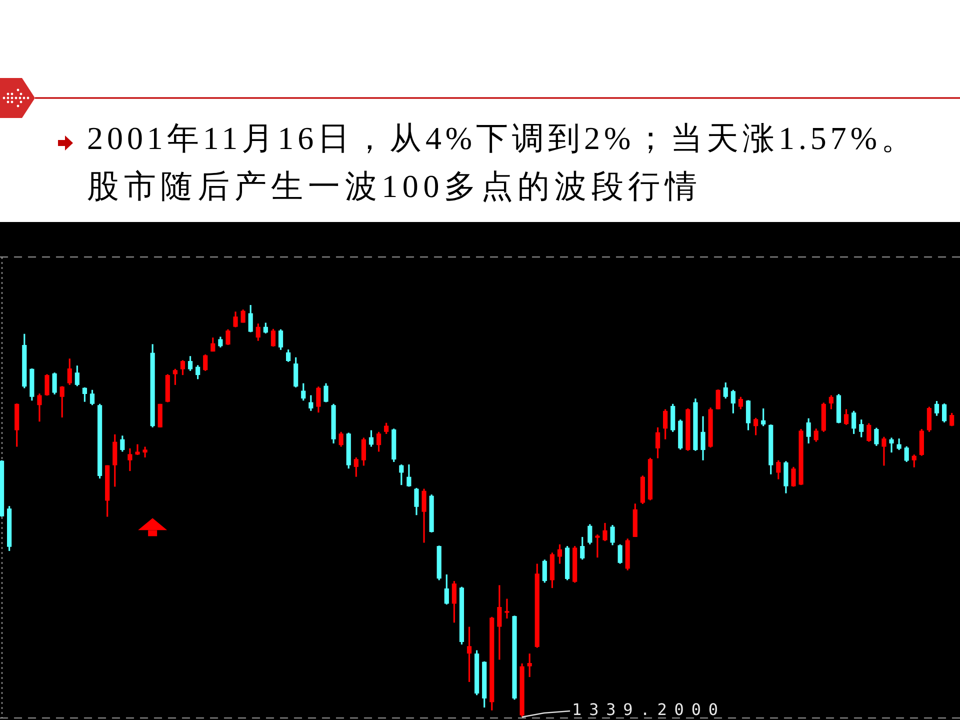 The height and width of the screenshot is (720, 960). Describe the element at coordinates (645, 709) in the screenshot. I see `annotation: 1339.2000` at that location.